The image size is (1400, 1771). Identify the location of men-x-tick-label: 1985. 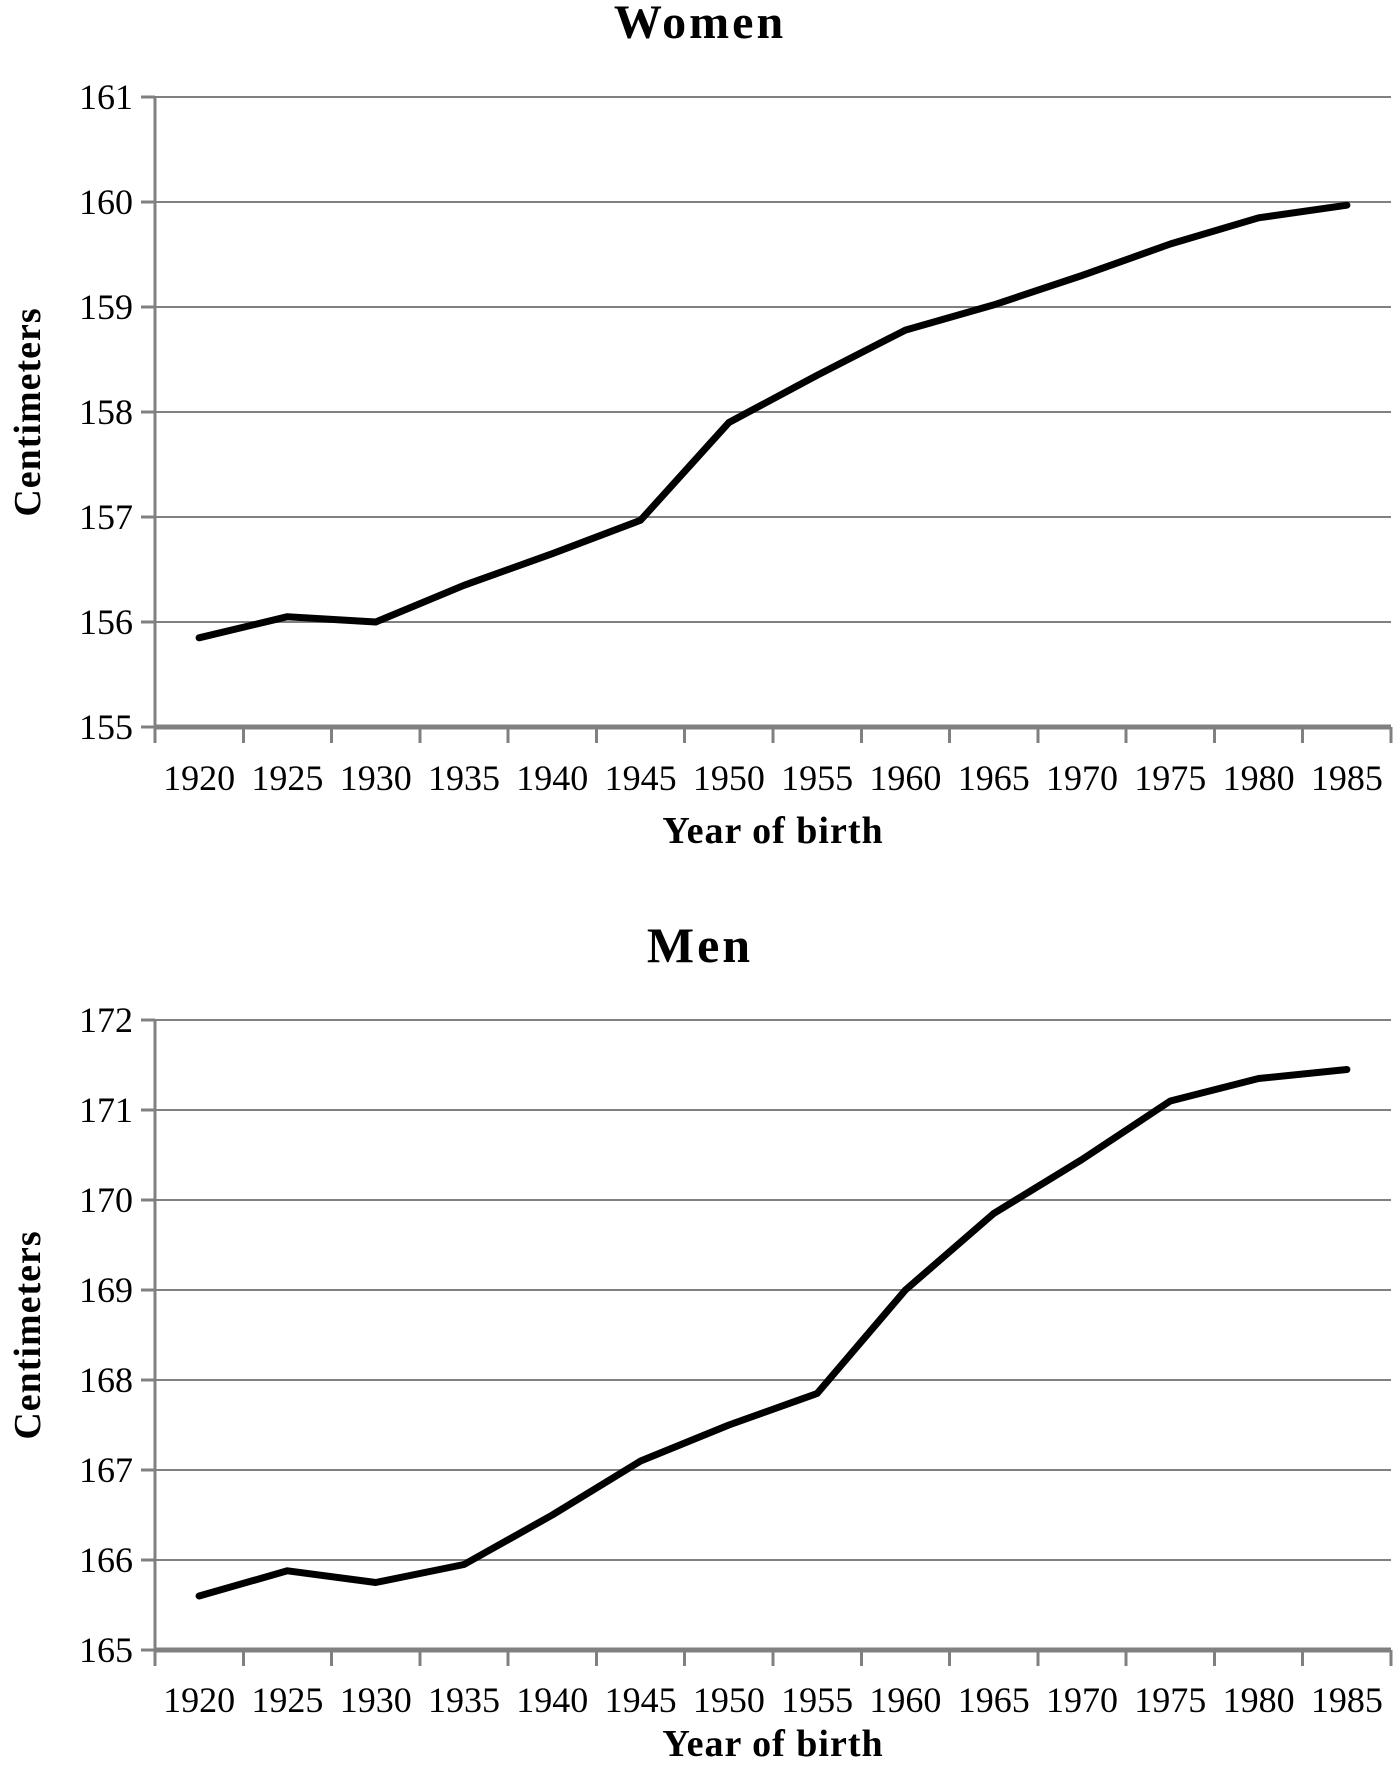
(1347, 1700).